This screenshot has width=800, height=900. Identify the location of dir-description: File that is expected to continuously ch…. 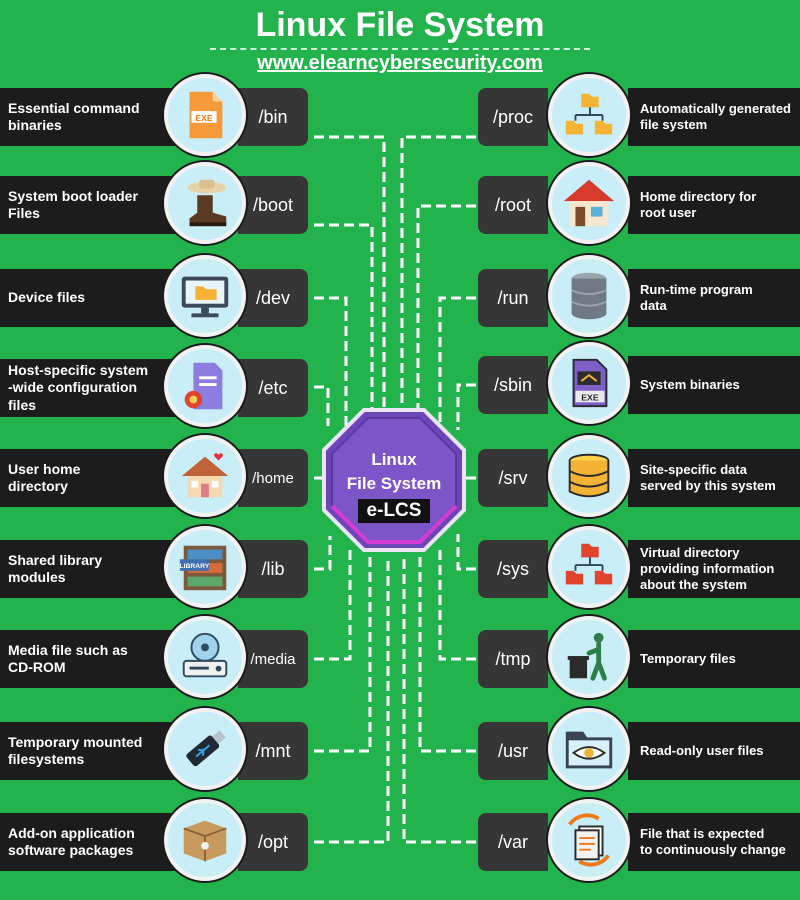
(714, 842).